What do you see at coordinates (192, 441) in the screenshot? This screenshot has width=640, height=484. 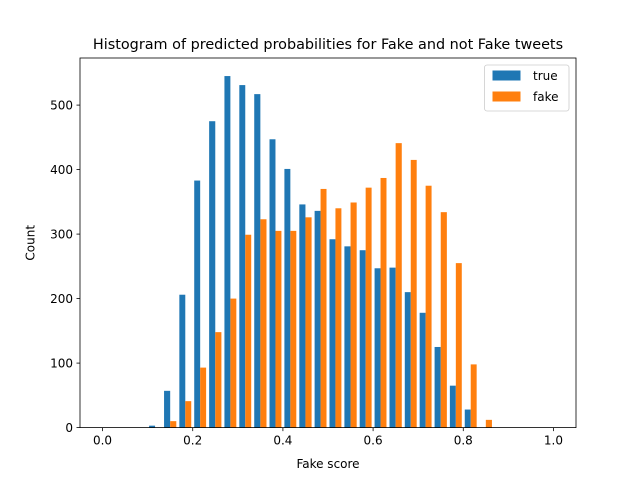 I see `x-tick-label: 0.2` at bounding box center [192, 441].